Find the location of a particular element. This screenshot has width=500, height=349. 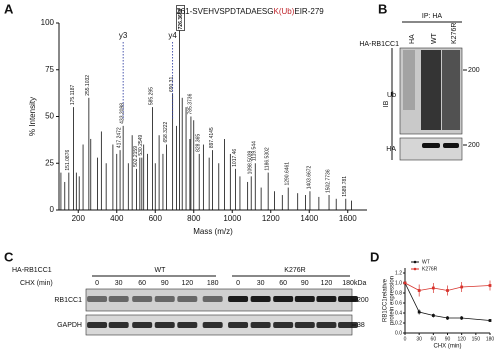

y-tick-label: 25 is located at coordinates (49, 162).